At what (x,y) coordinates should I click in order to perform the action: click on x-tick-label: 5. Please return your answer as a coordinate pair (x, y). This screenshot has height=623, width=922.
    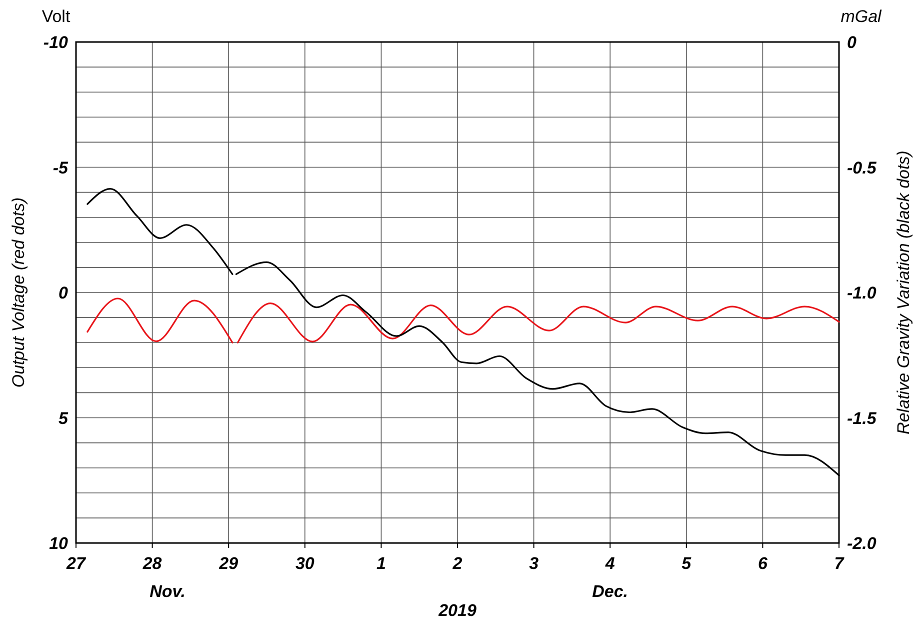
    Looking at the image, I should click on (687, 563).